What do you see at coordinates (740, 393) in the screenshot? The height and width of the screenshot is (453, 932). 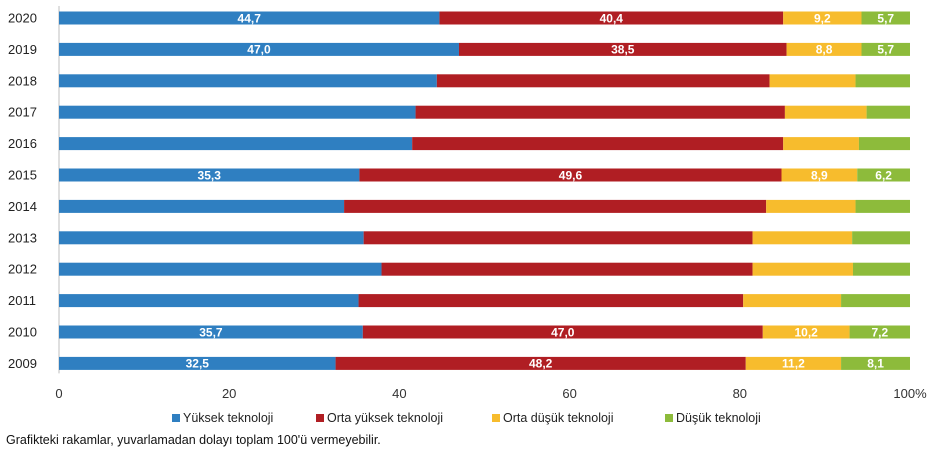 I see `x-tick-label: 80` at bounding box center [740, 393].